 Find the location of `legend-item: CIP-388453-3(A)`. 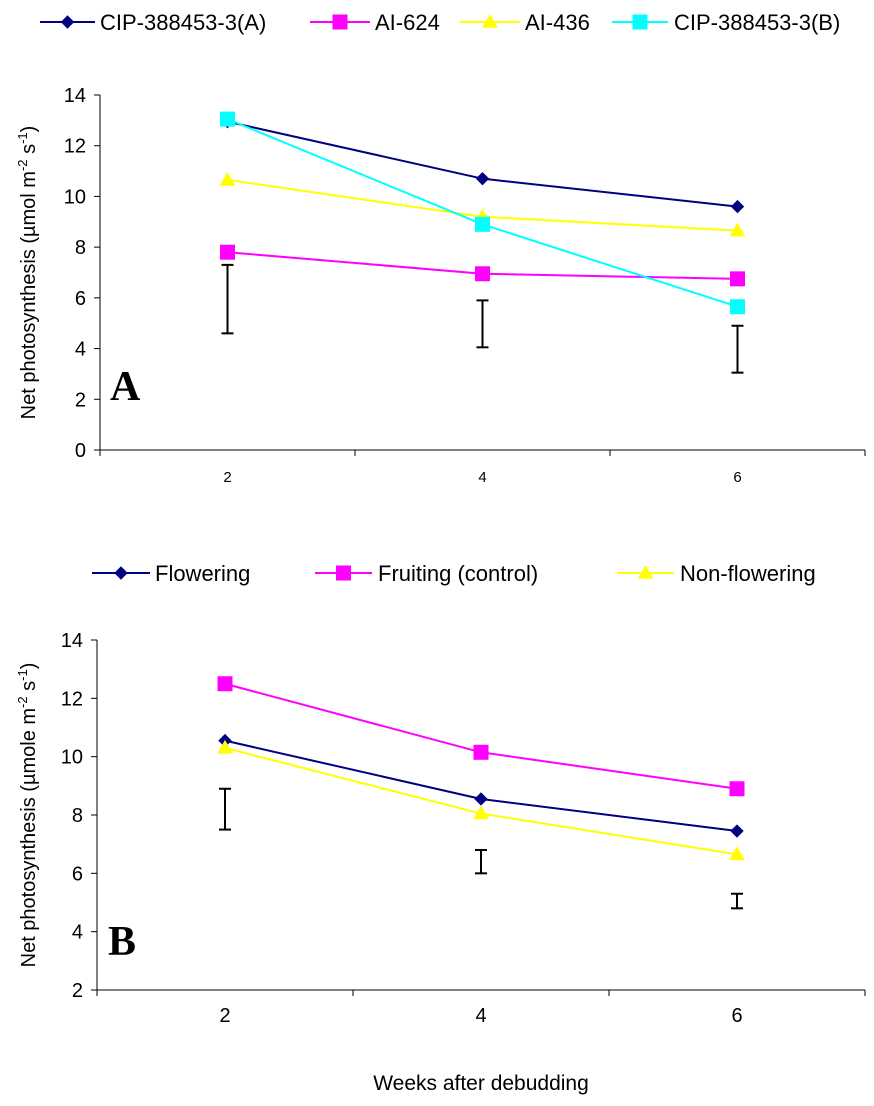

legend-item: CIP-388453-3(A) is located at coordinates (153, 22).